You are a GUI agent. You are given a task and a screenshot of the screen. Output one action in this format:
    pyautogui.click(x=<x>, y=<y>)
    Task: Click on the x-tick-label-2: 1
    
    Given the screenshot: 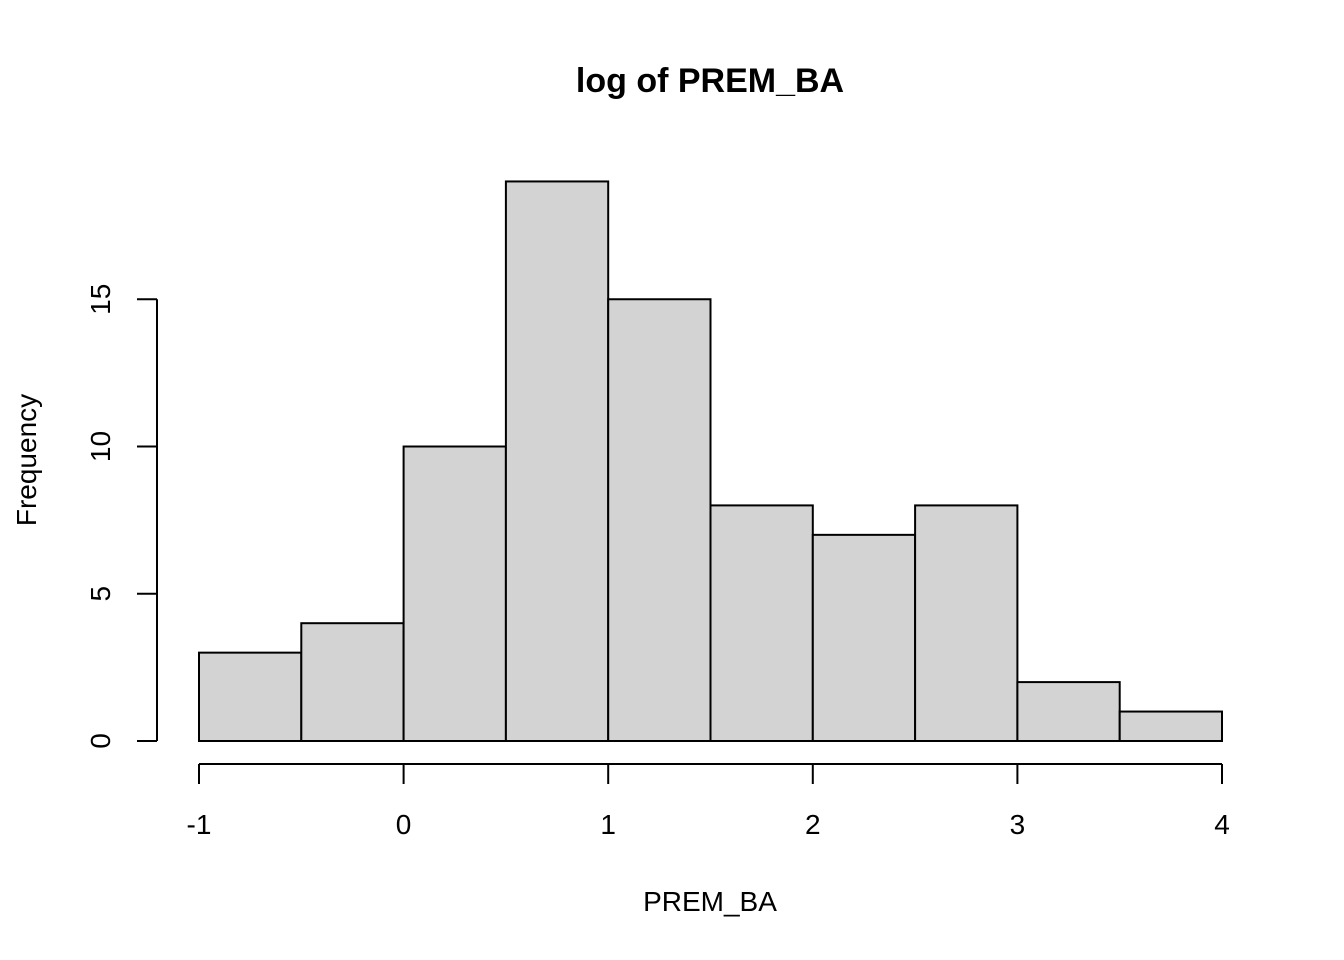 What is the action you would take?
    pyautogui.click(x=608, y=824)
    